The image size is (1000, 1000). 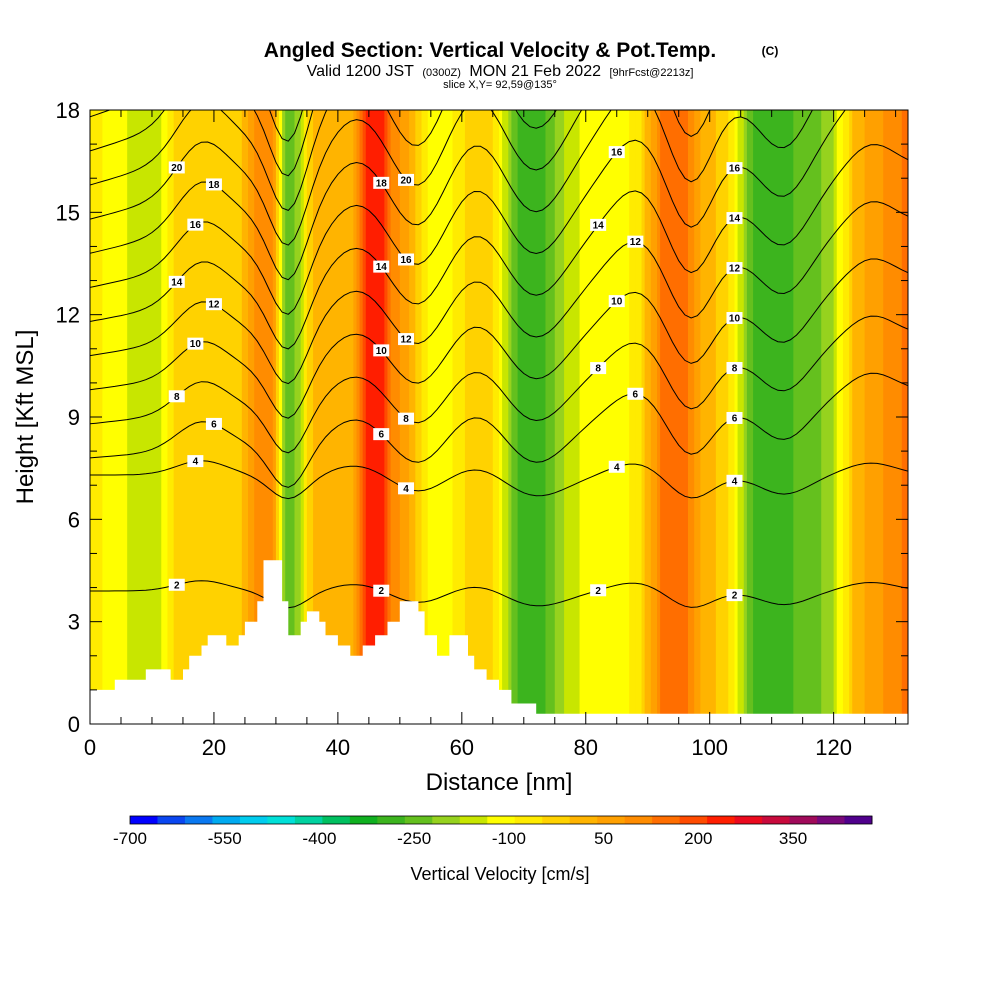 What do you see at coordinates (698, 838) in the screenshot?
I see `colorbar-tick-label: 200` at bounding box center [698, 838].